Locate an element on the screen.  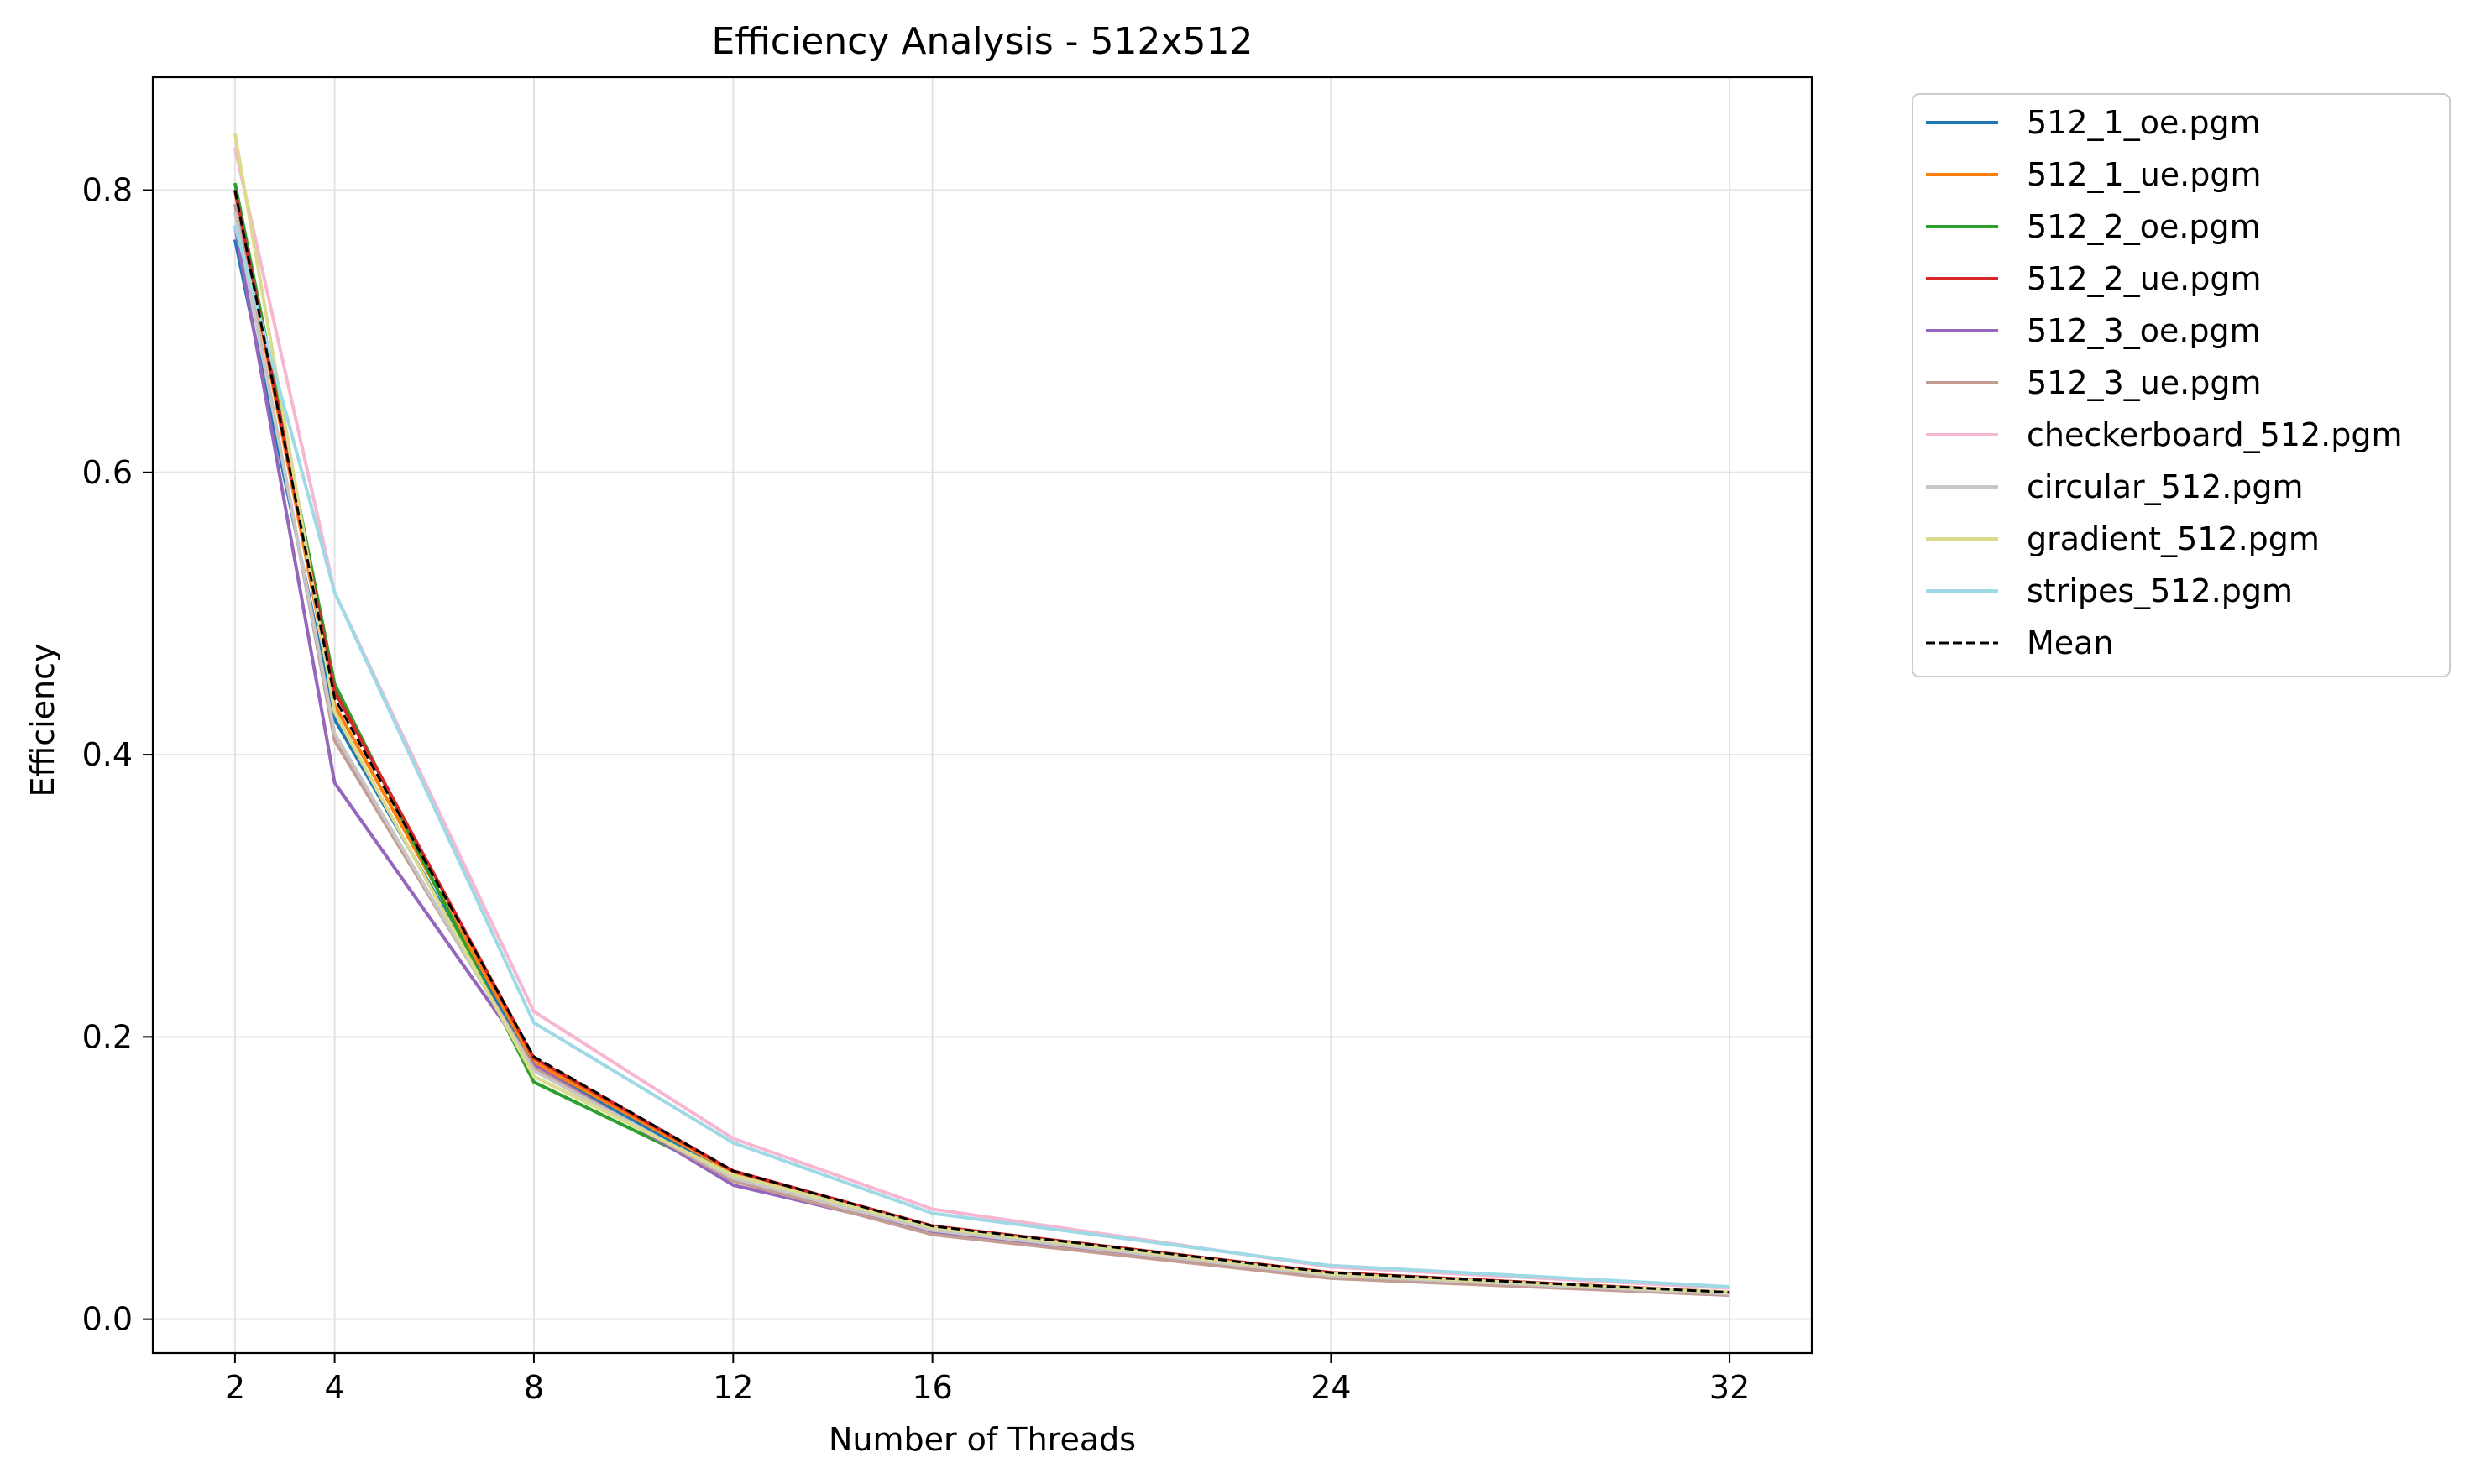
chart-title: Efficiency Analysis - 512x512 is located at coordinates (982, 41).